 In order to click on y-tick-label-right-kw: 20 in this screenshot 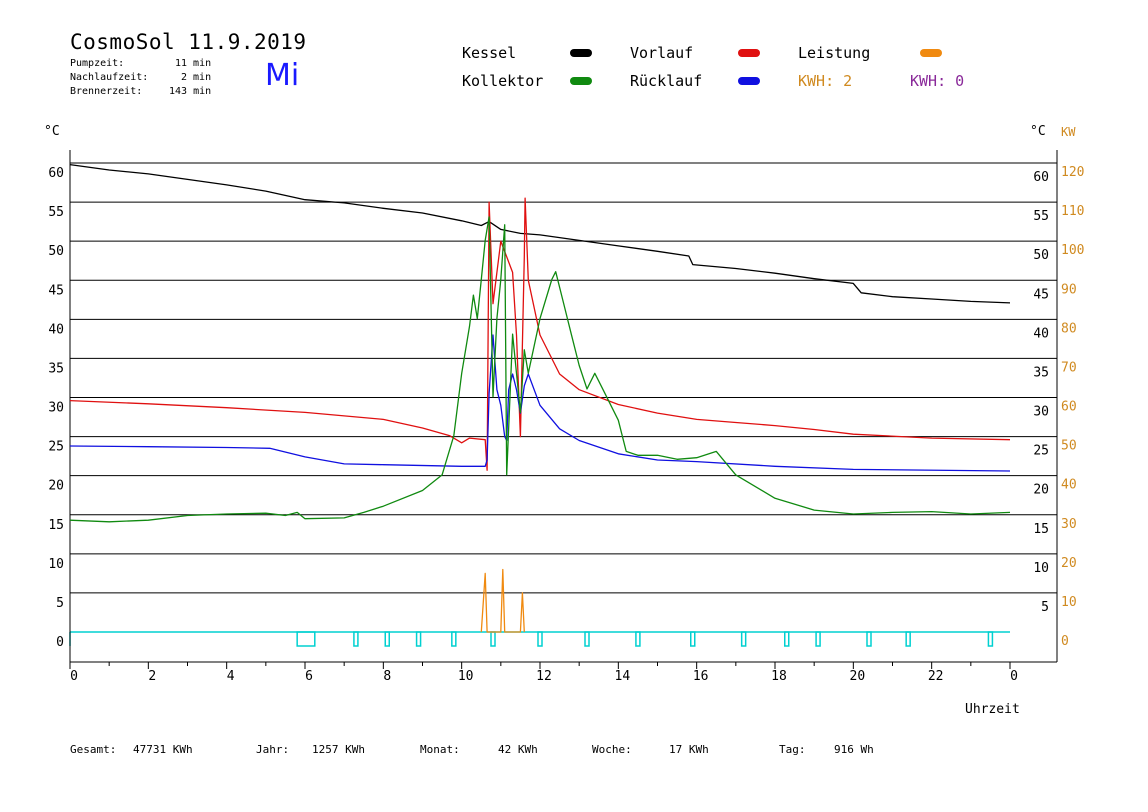, I will do `click(1069, 563)`.